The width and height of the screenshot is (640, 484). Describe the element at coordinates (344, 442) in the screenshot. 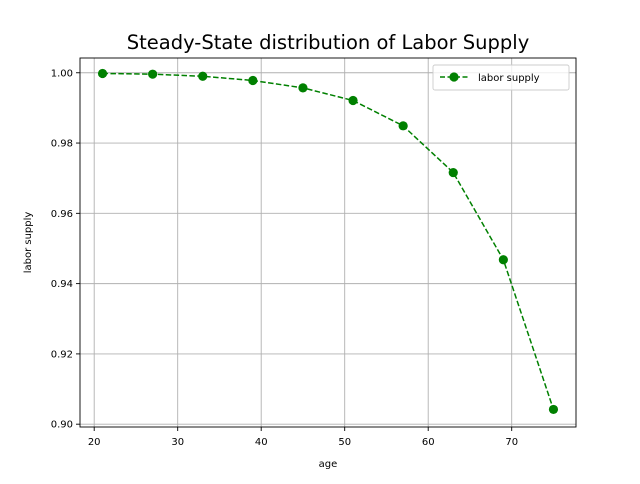

I see `x-tick-label: 50` at that location.